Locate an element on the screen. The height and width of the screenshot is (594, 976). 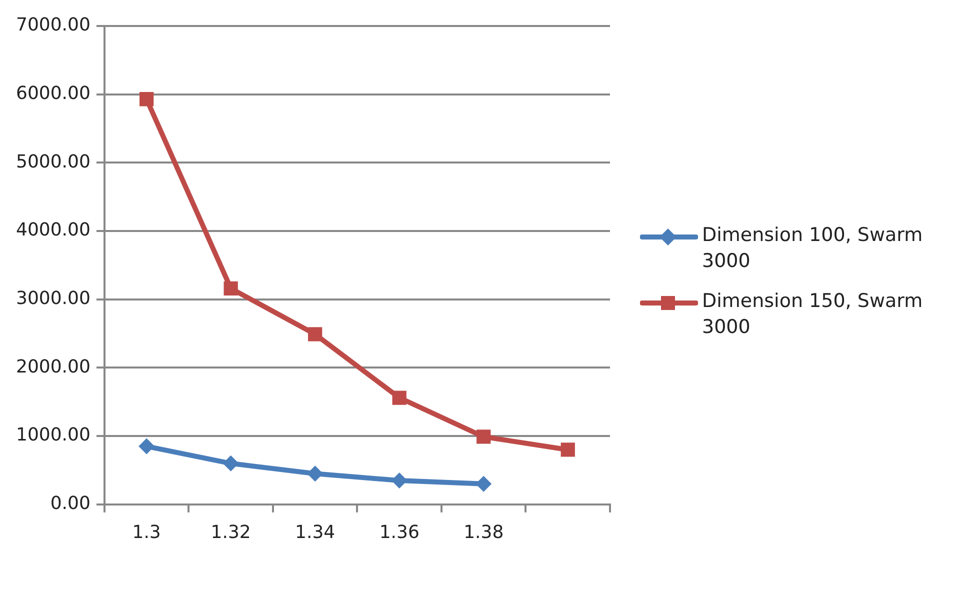
x-tick-label: 1.32 is located at coordinates (230, 532).